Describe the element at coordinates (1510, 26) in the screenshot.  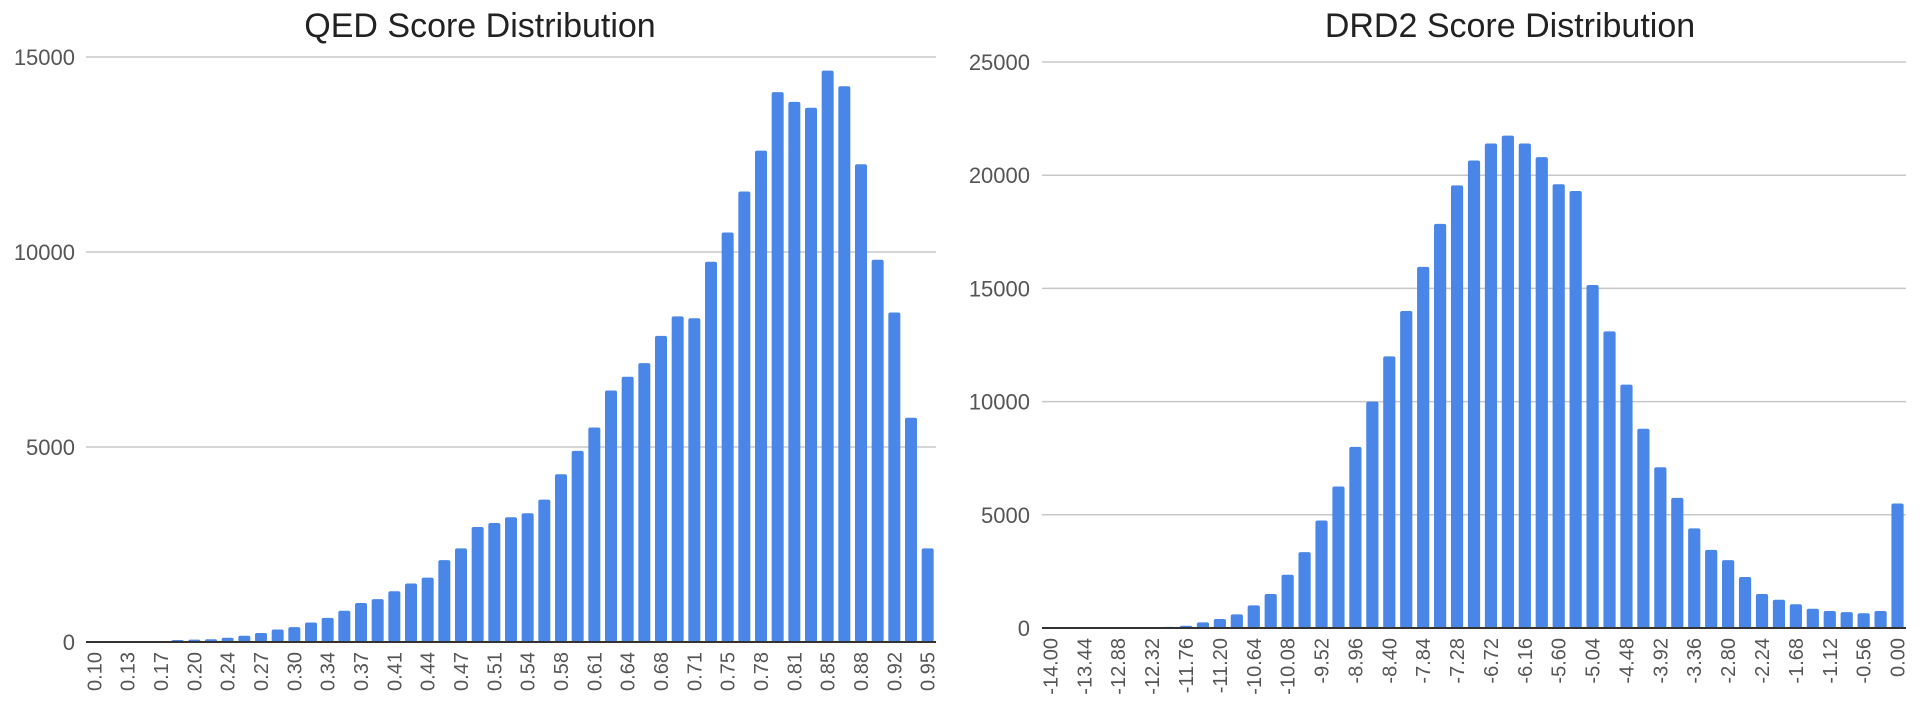
I see `drd2-chart-title: DRD2 Score Distribution` at that location.